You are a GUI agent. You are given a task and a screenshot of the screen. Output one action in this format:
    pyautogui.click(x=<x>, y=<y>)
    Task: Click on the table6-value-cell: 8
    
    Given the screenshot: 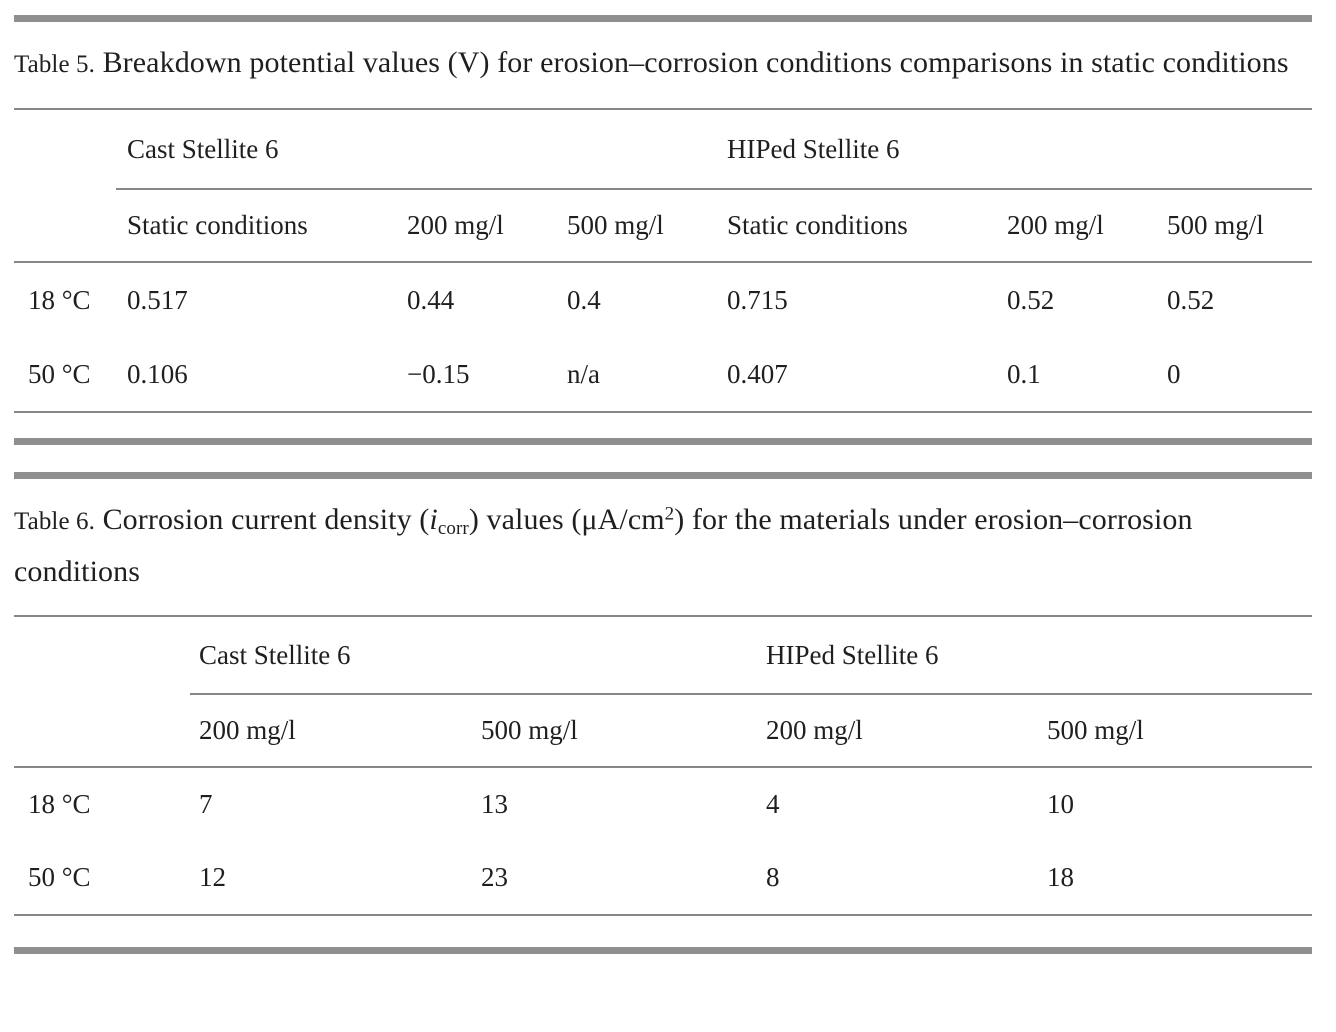 What is the action you would take?
    pyautogui.click(x=773, y=877)
    